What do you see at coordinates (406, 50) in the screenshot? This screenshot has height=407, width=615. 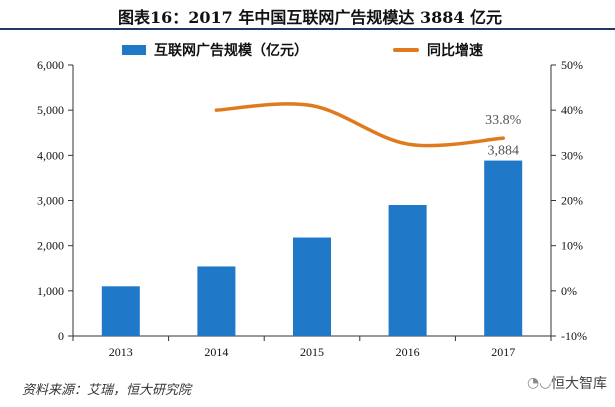 I see `legend-line-swatch` at bounding box center [406, 50].